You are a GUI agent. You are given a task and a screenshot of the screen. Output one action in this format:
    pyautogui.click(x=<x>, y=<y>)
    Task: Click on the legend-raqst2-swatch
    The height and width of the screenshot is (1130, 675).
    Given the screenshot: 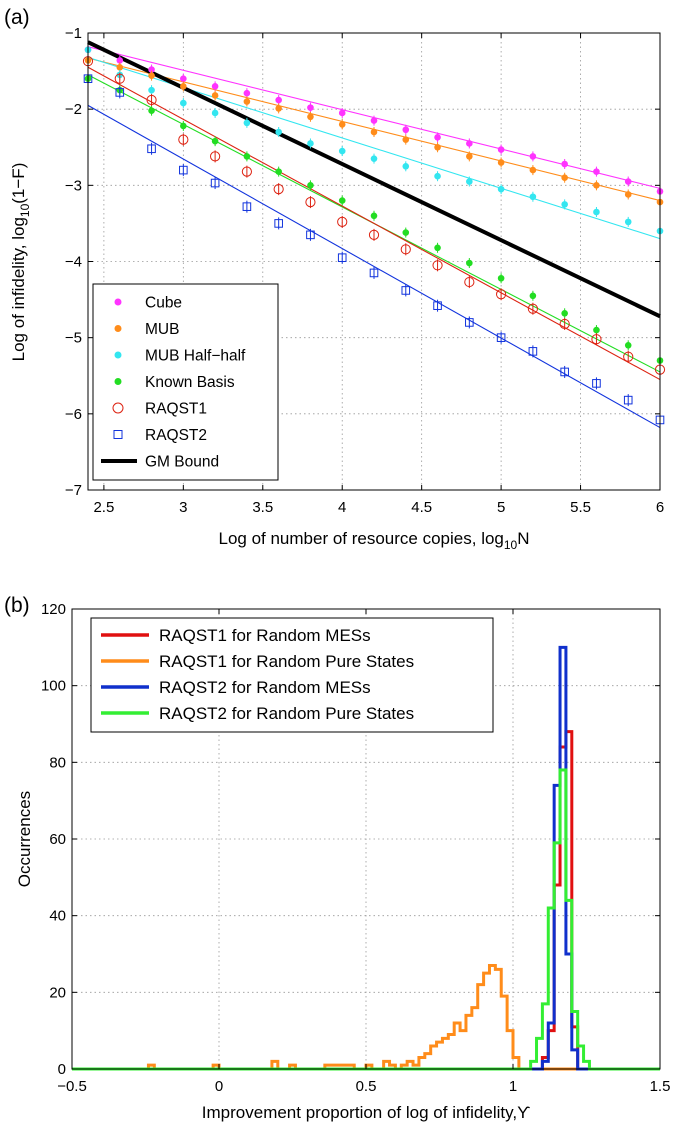 What is the action you would take?
    pyautogui.click(x=118, y=434)
    